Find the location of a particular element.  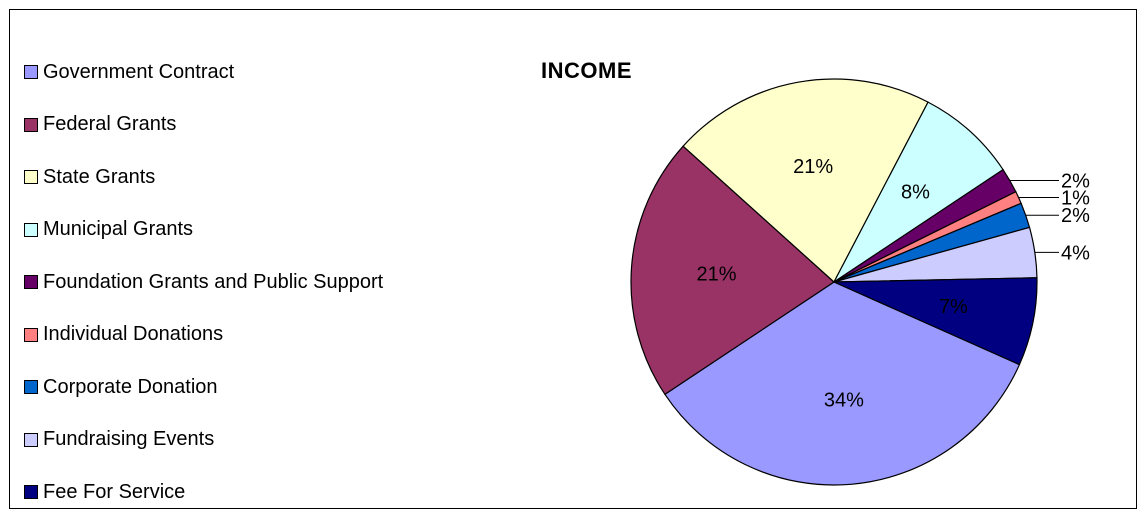

legend-label: Corporate Donation is located at coordinates (130, 386).